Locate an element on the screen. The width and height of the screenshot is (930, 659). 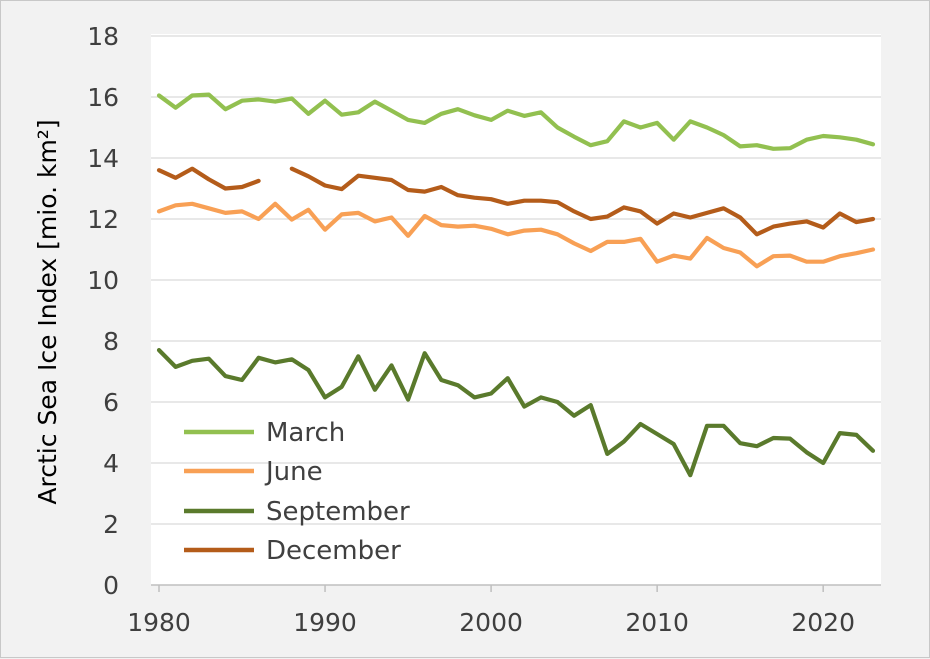
line-december is located at coordinates (516, 201).